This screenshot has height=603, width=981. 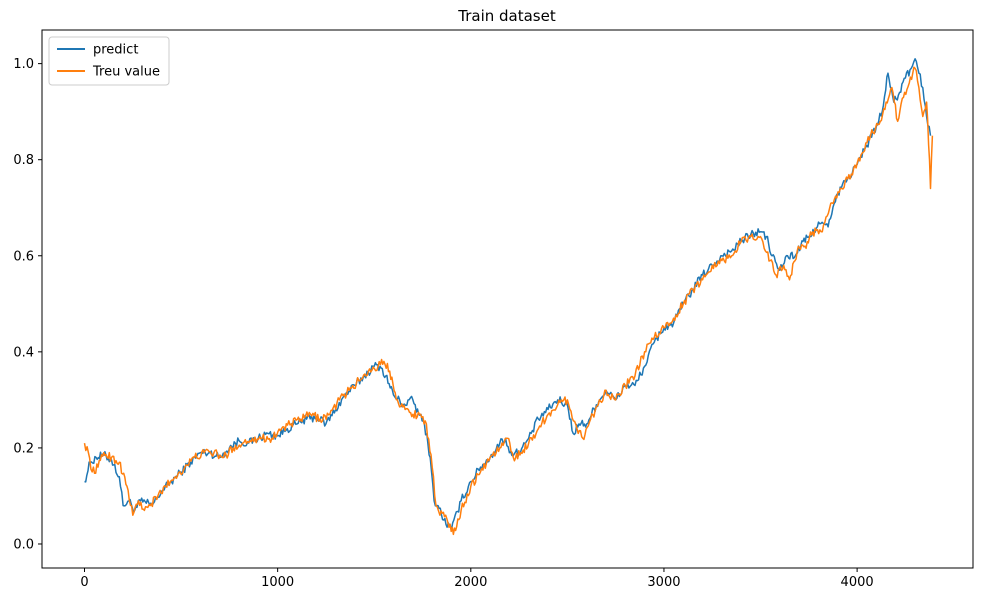 I want to click on legend-label-2: Treu value, so click(x=126, y=72).